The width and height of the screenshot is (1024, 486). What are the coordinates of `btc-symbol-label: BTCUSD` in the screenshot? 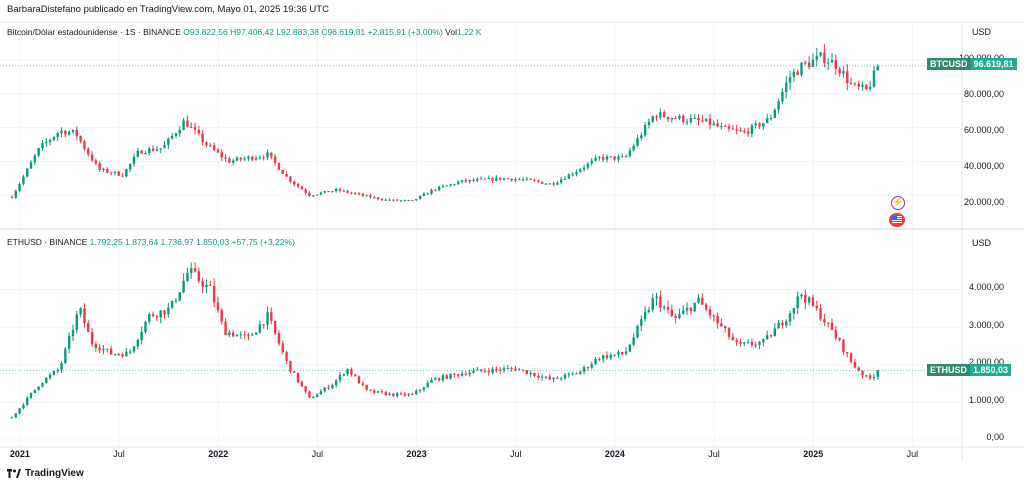 It's located at (949, 64).